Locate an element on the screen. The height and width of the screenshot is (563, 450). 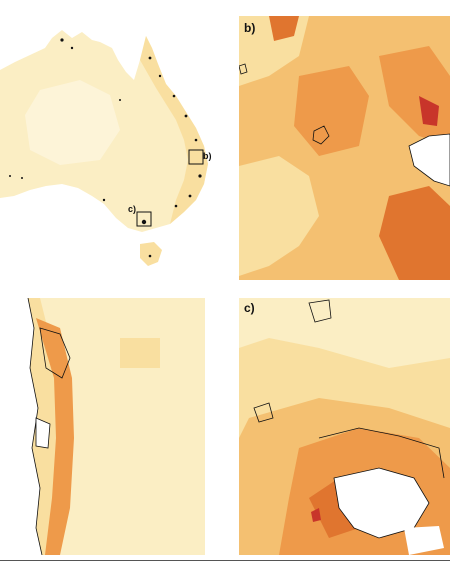
sea-area is located at coordinates (21, 426).